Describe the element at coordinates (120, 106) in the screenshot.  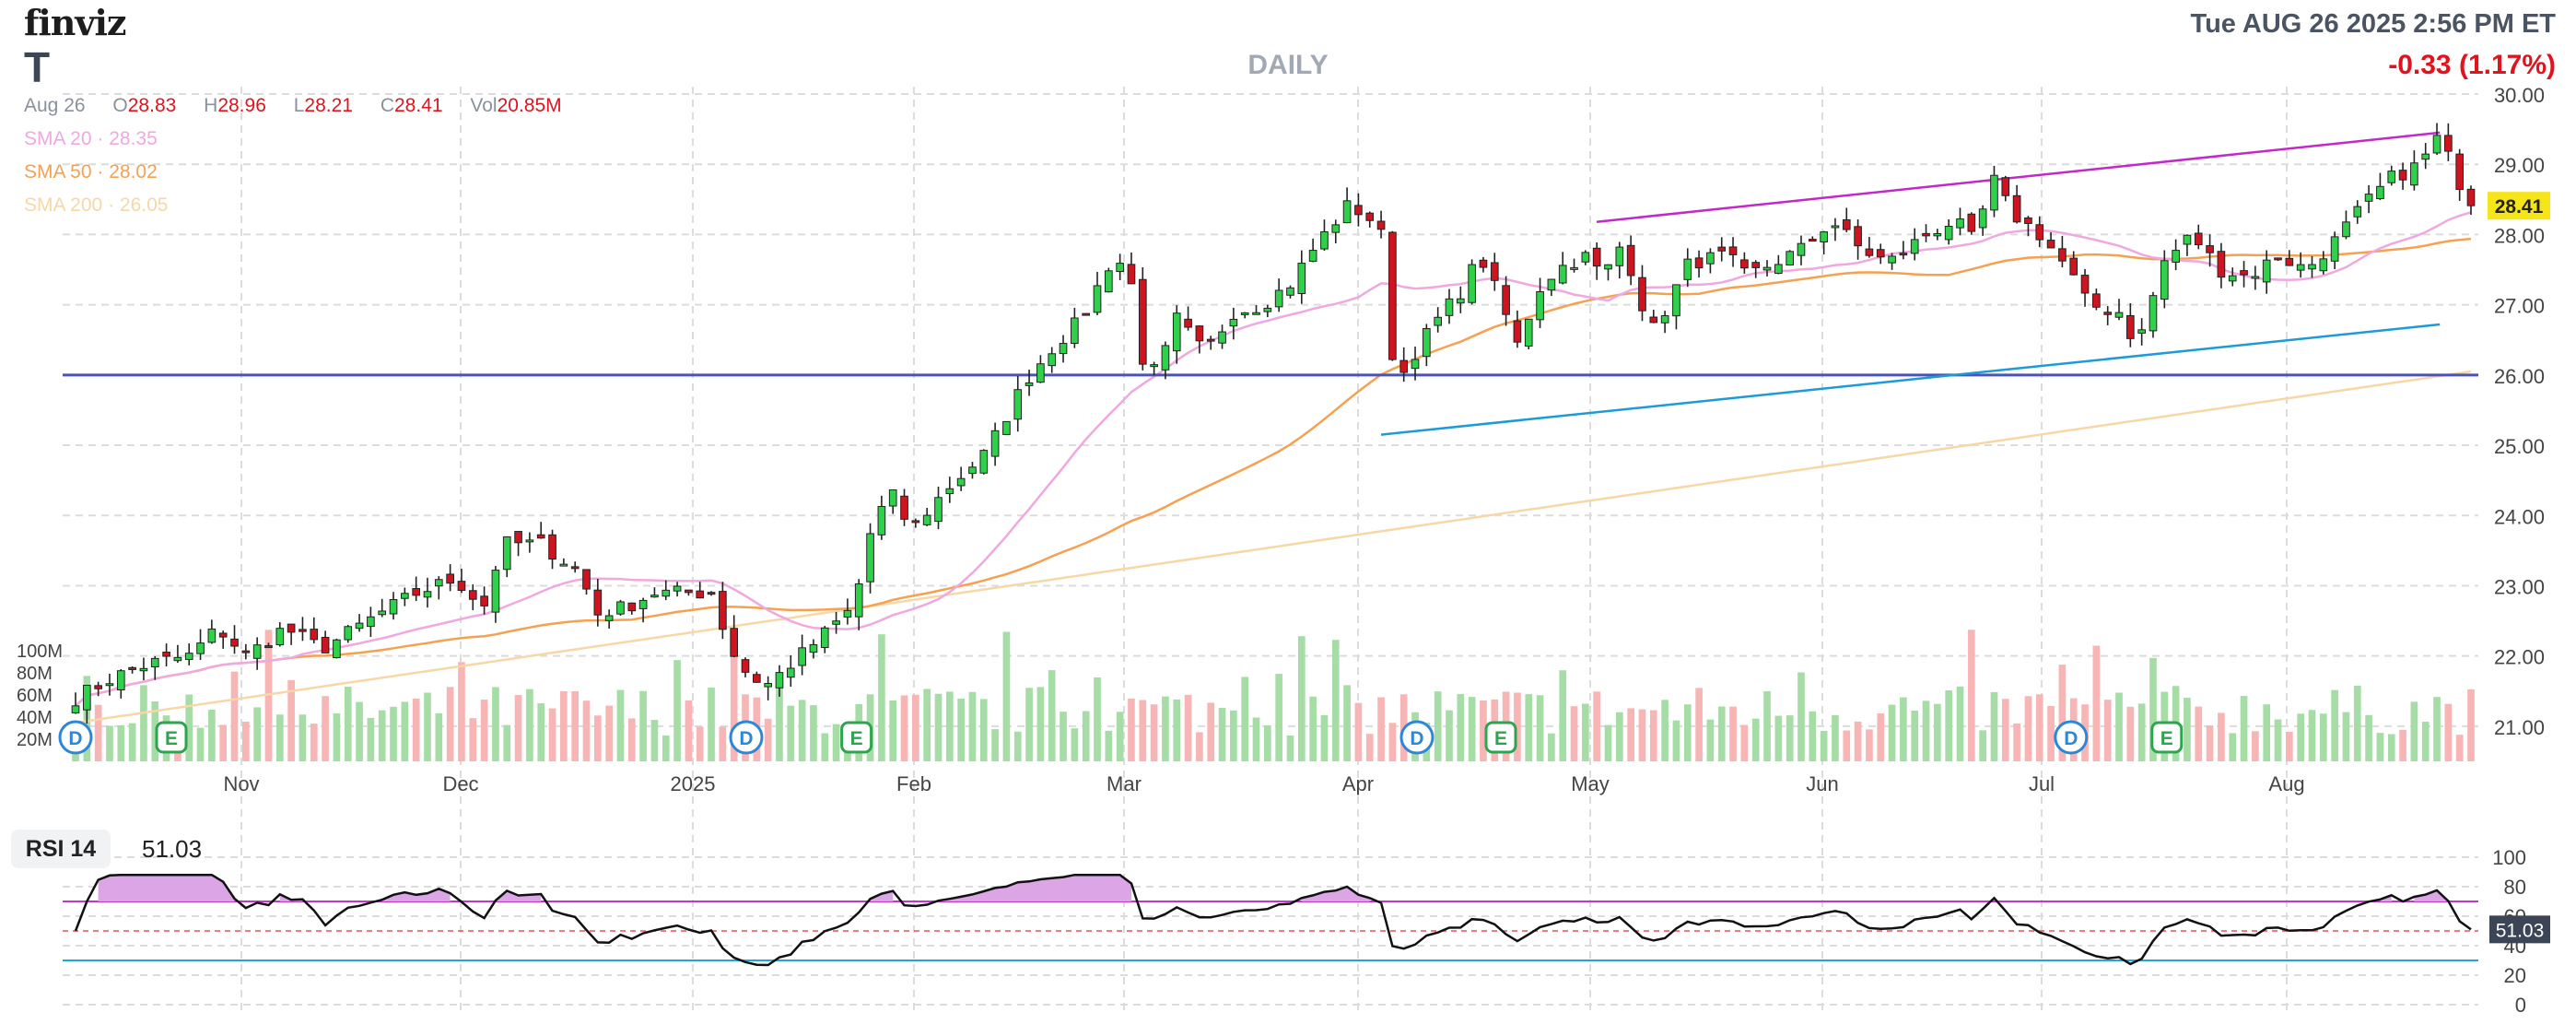
I see `open-label: O` at that location.